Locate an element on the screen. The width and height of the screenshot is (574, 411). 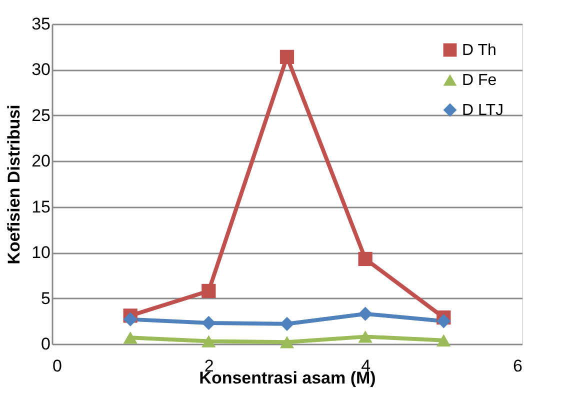
y-tick-label: 0 is located at coordinates (45, 344).